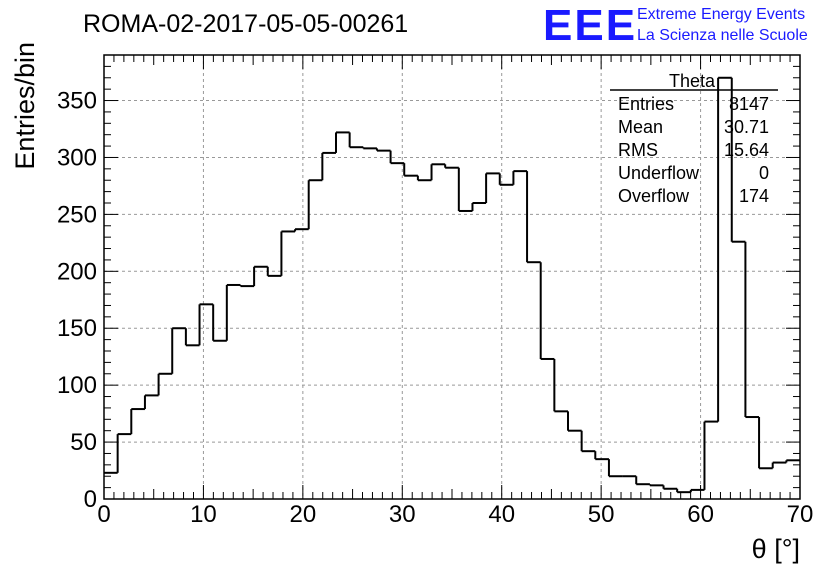  What do you see at coordinates (746, 127) in the screenshot?
I see `stats-value: 30.71` at bounding box center [746, 127].